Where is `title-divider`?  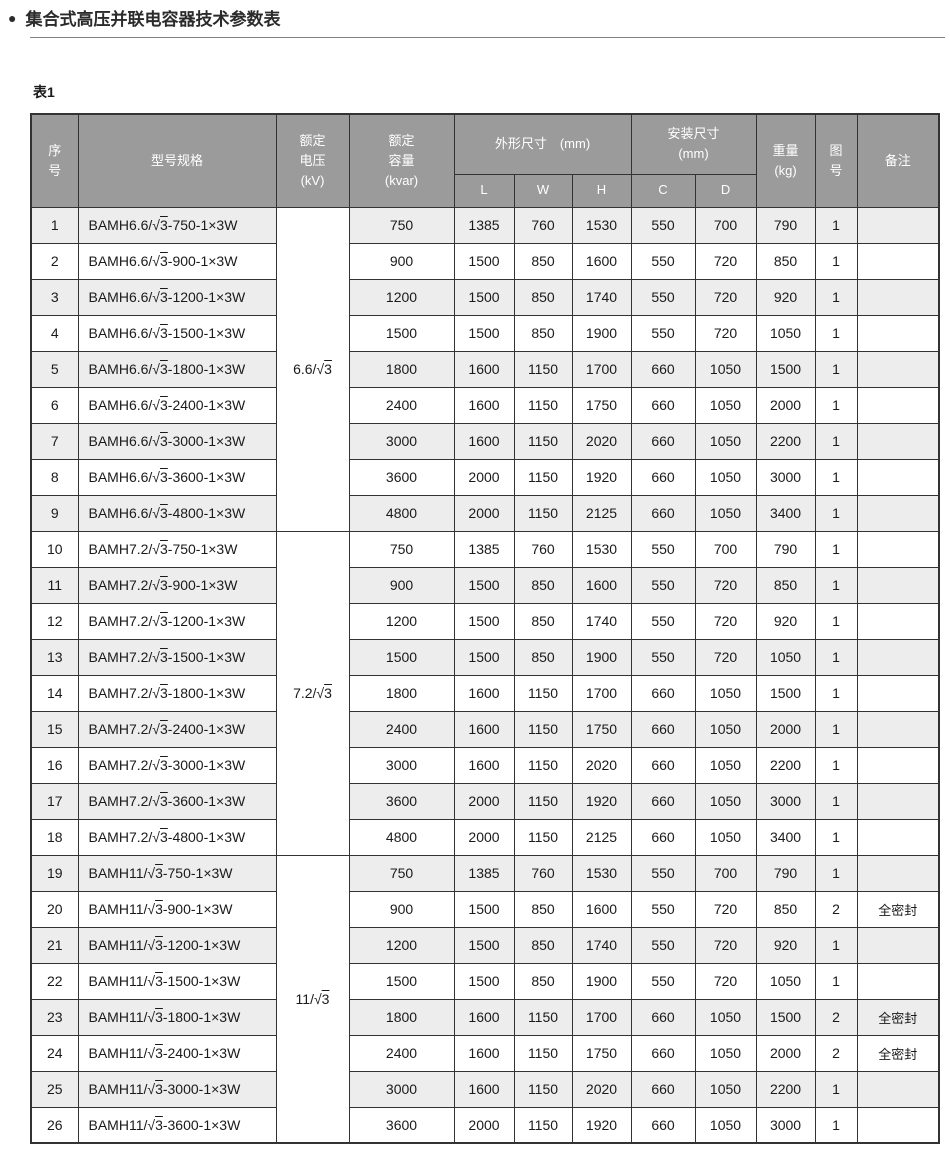 title-divider is located at coordinates (487, 37).